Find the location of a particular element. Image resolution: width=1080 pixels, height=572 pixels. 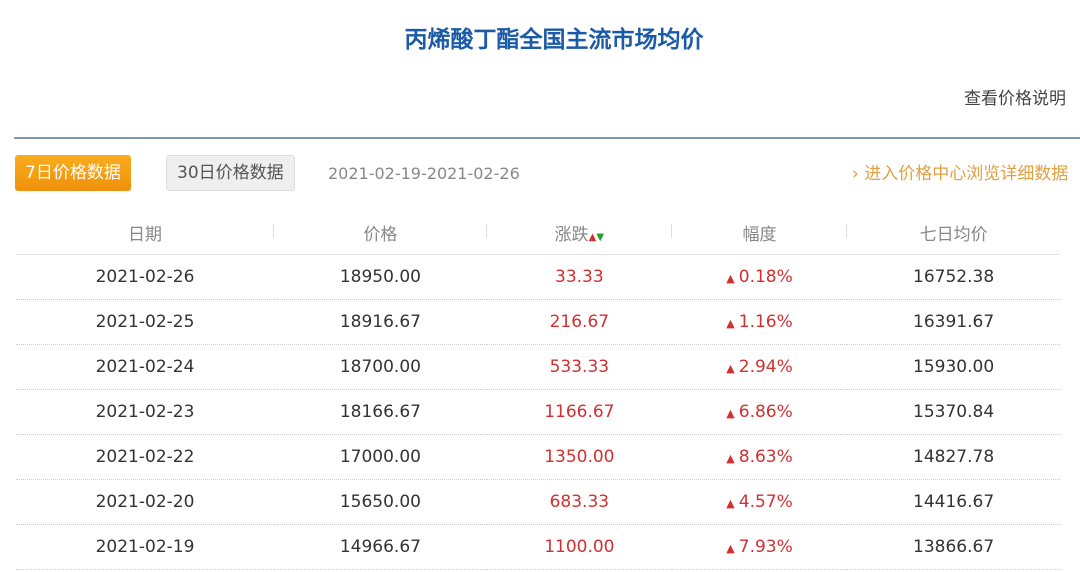

sort-down-icon: ▼ is located at coordinates (600, 237).